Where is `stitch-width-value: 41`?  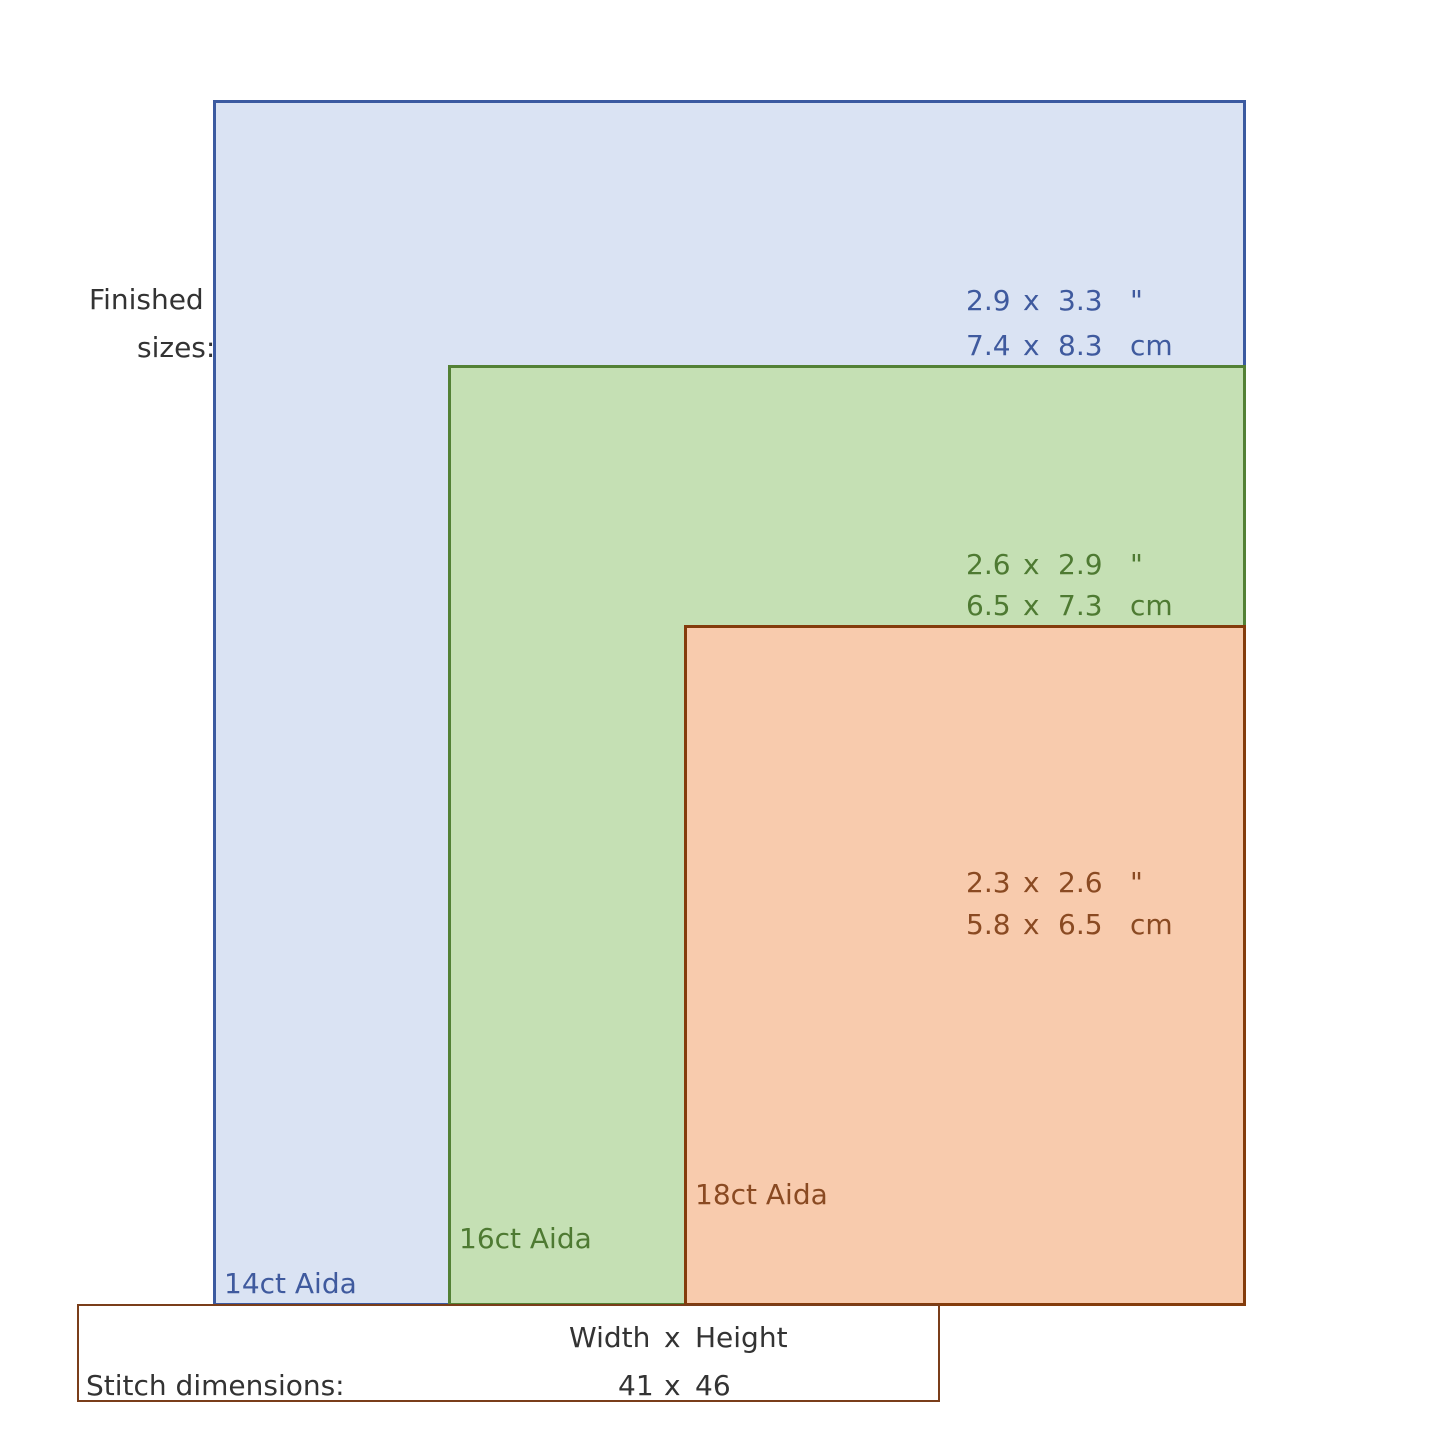
stitch-width-value: 41 is located at coordinates (636, 1385).